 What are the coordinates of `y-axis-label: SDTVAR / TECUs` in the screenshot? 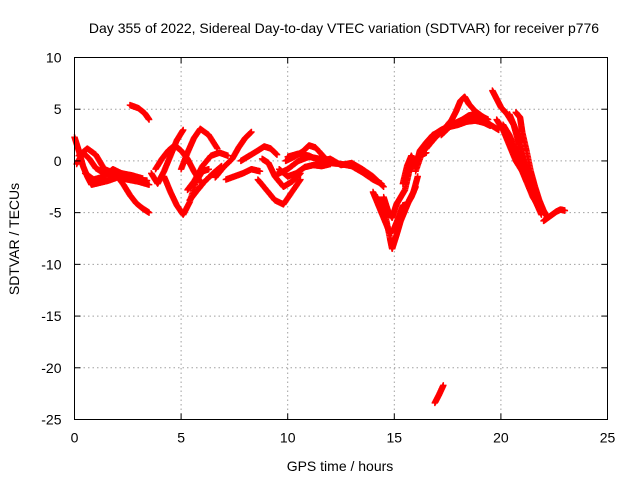 It's located at (14, 239).